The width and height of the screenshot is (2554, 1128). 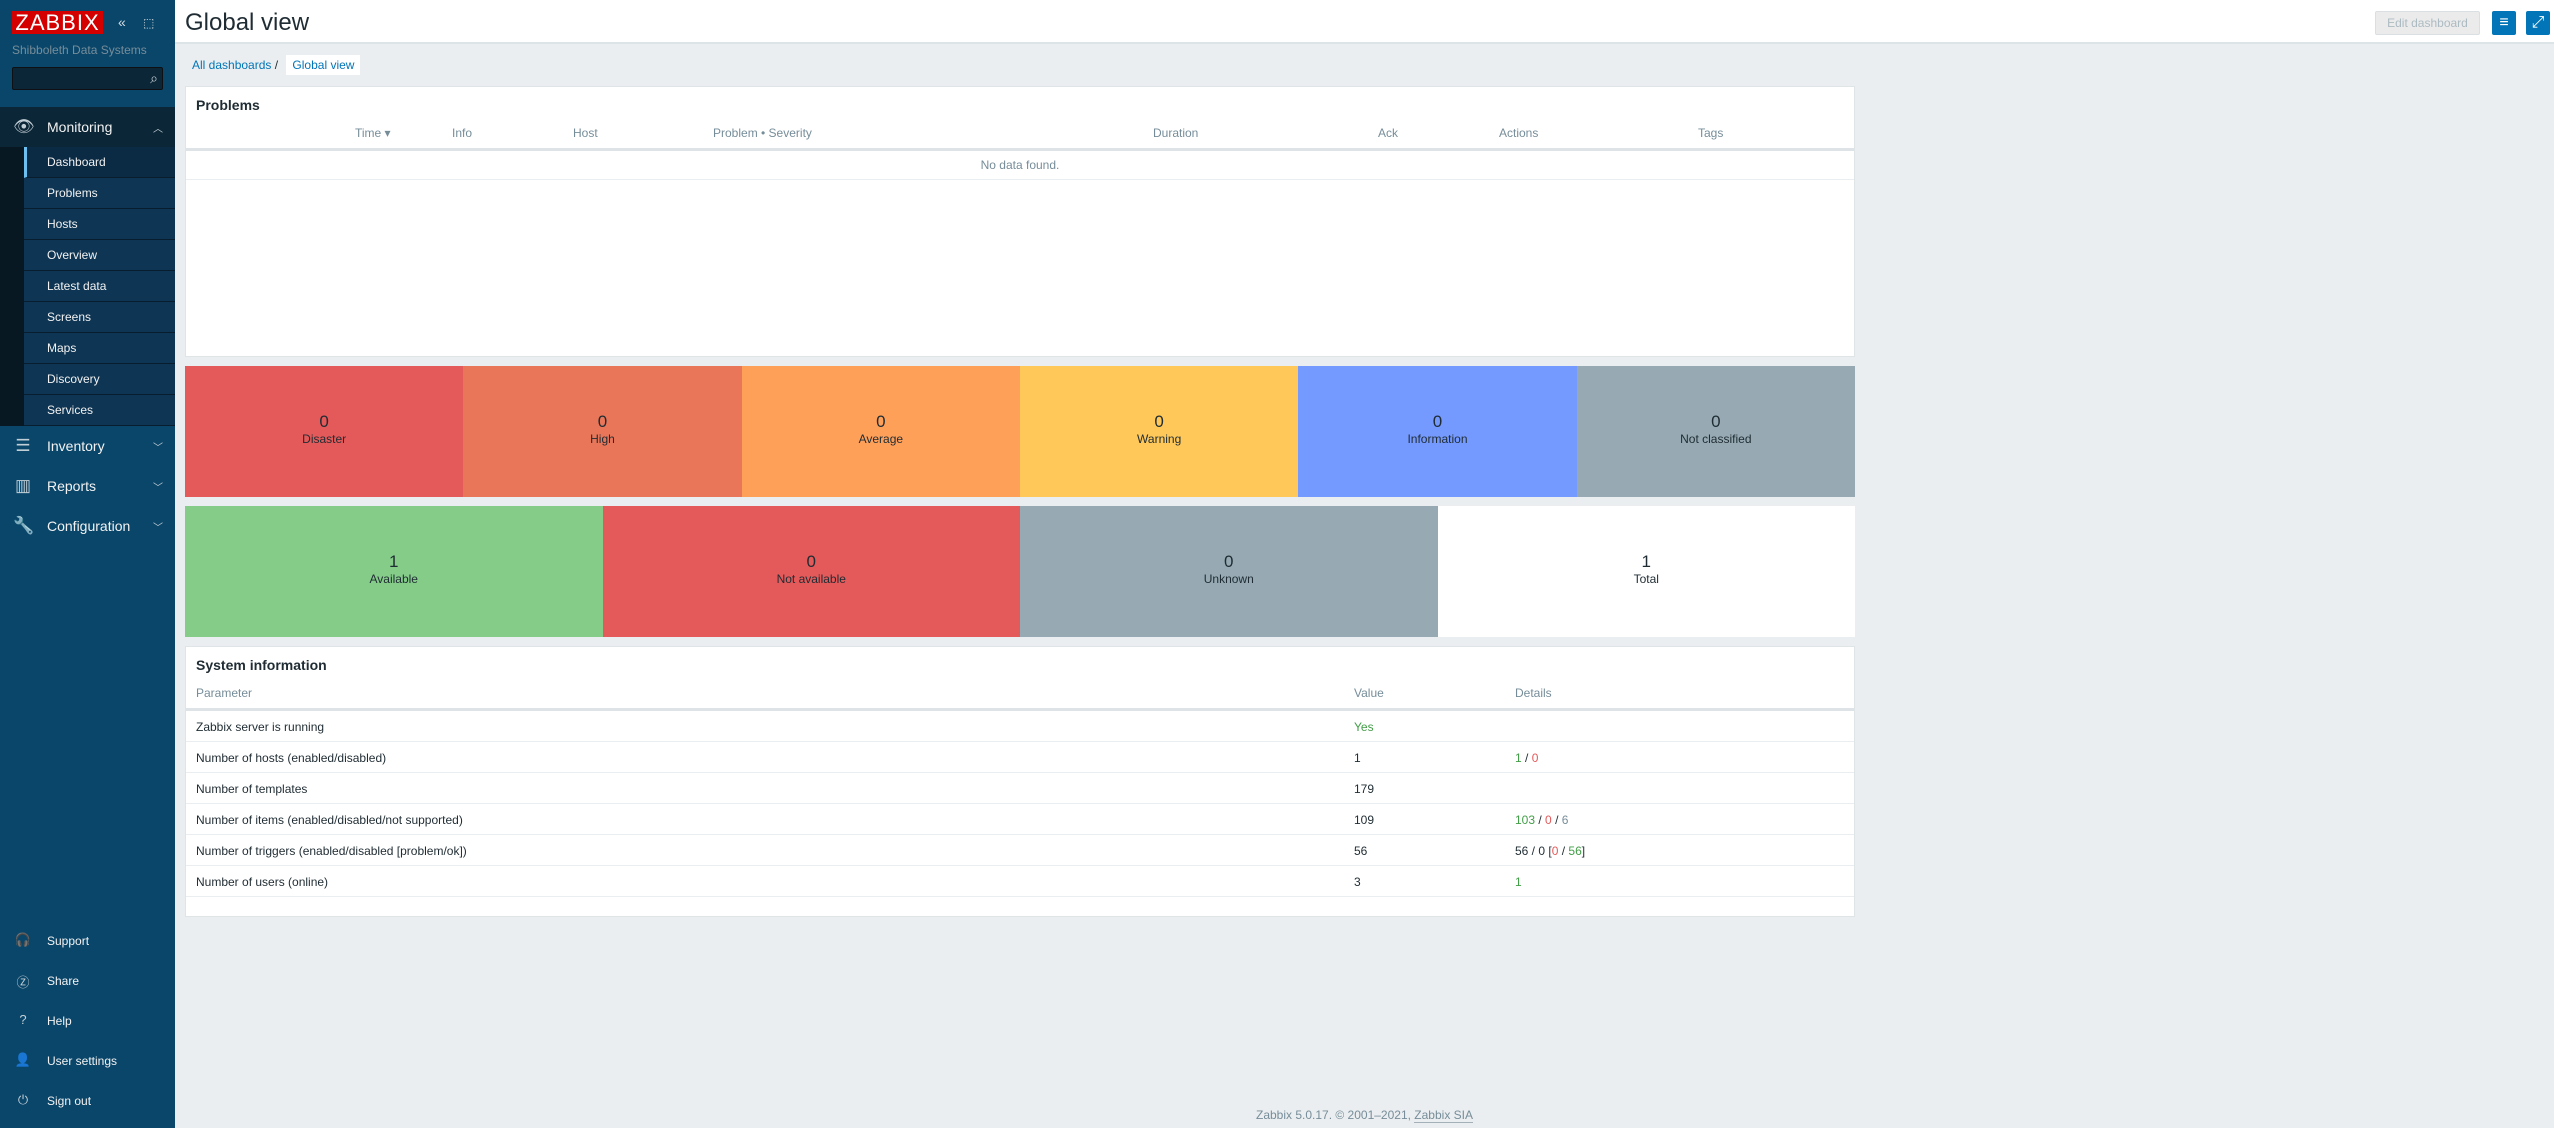 I want to click on menu-label: Monitoring, so click(x=80, y=127).